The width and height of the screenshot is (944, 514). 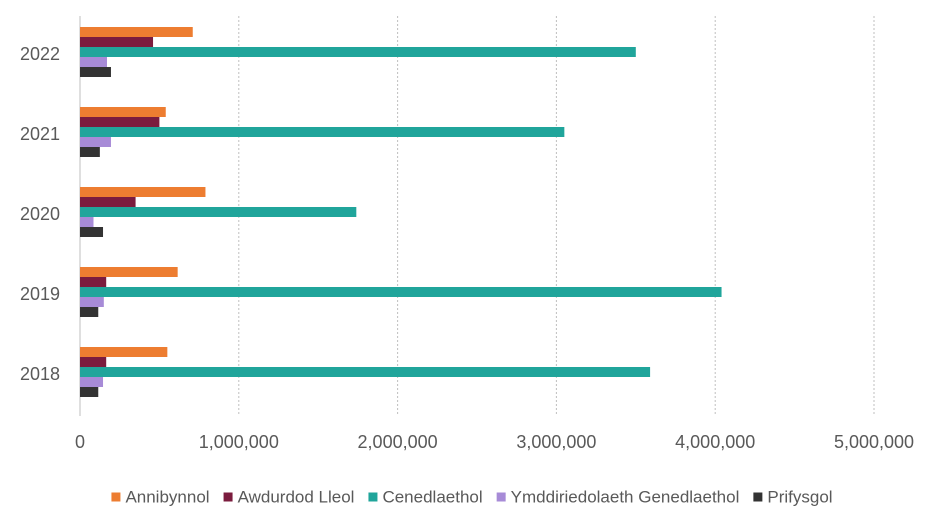 I want to click on y-category-label: 2019, so click(x=40, y=294).